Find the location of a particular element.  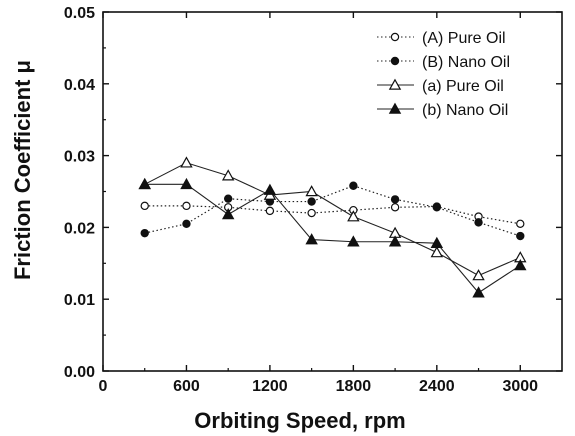

x-tick-label: 600 is located at coordinates (186, 386).